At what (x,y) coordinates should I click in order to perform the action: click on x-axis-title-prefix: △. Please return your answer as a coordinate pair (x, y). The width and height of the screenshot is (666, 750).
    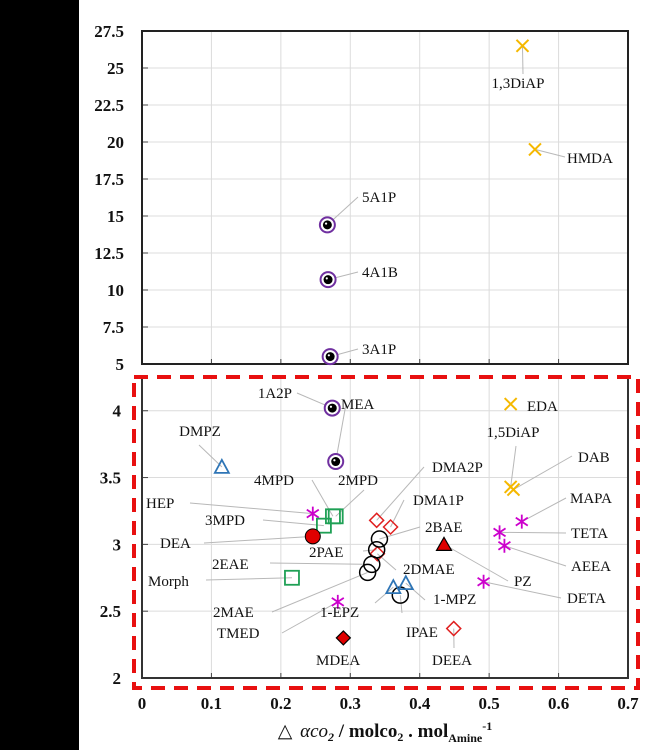
    Looking at the image, I should click on (285, 731).